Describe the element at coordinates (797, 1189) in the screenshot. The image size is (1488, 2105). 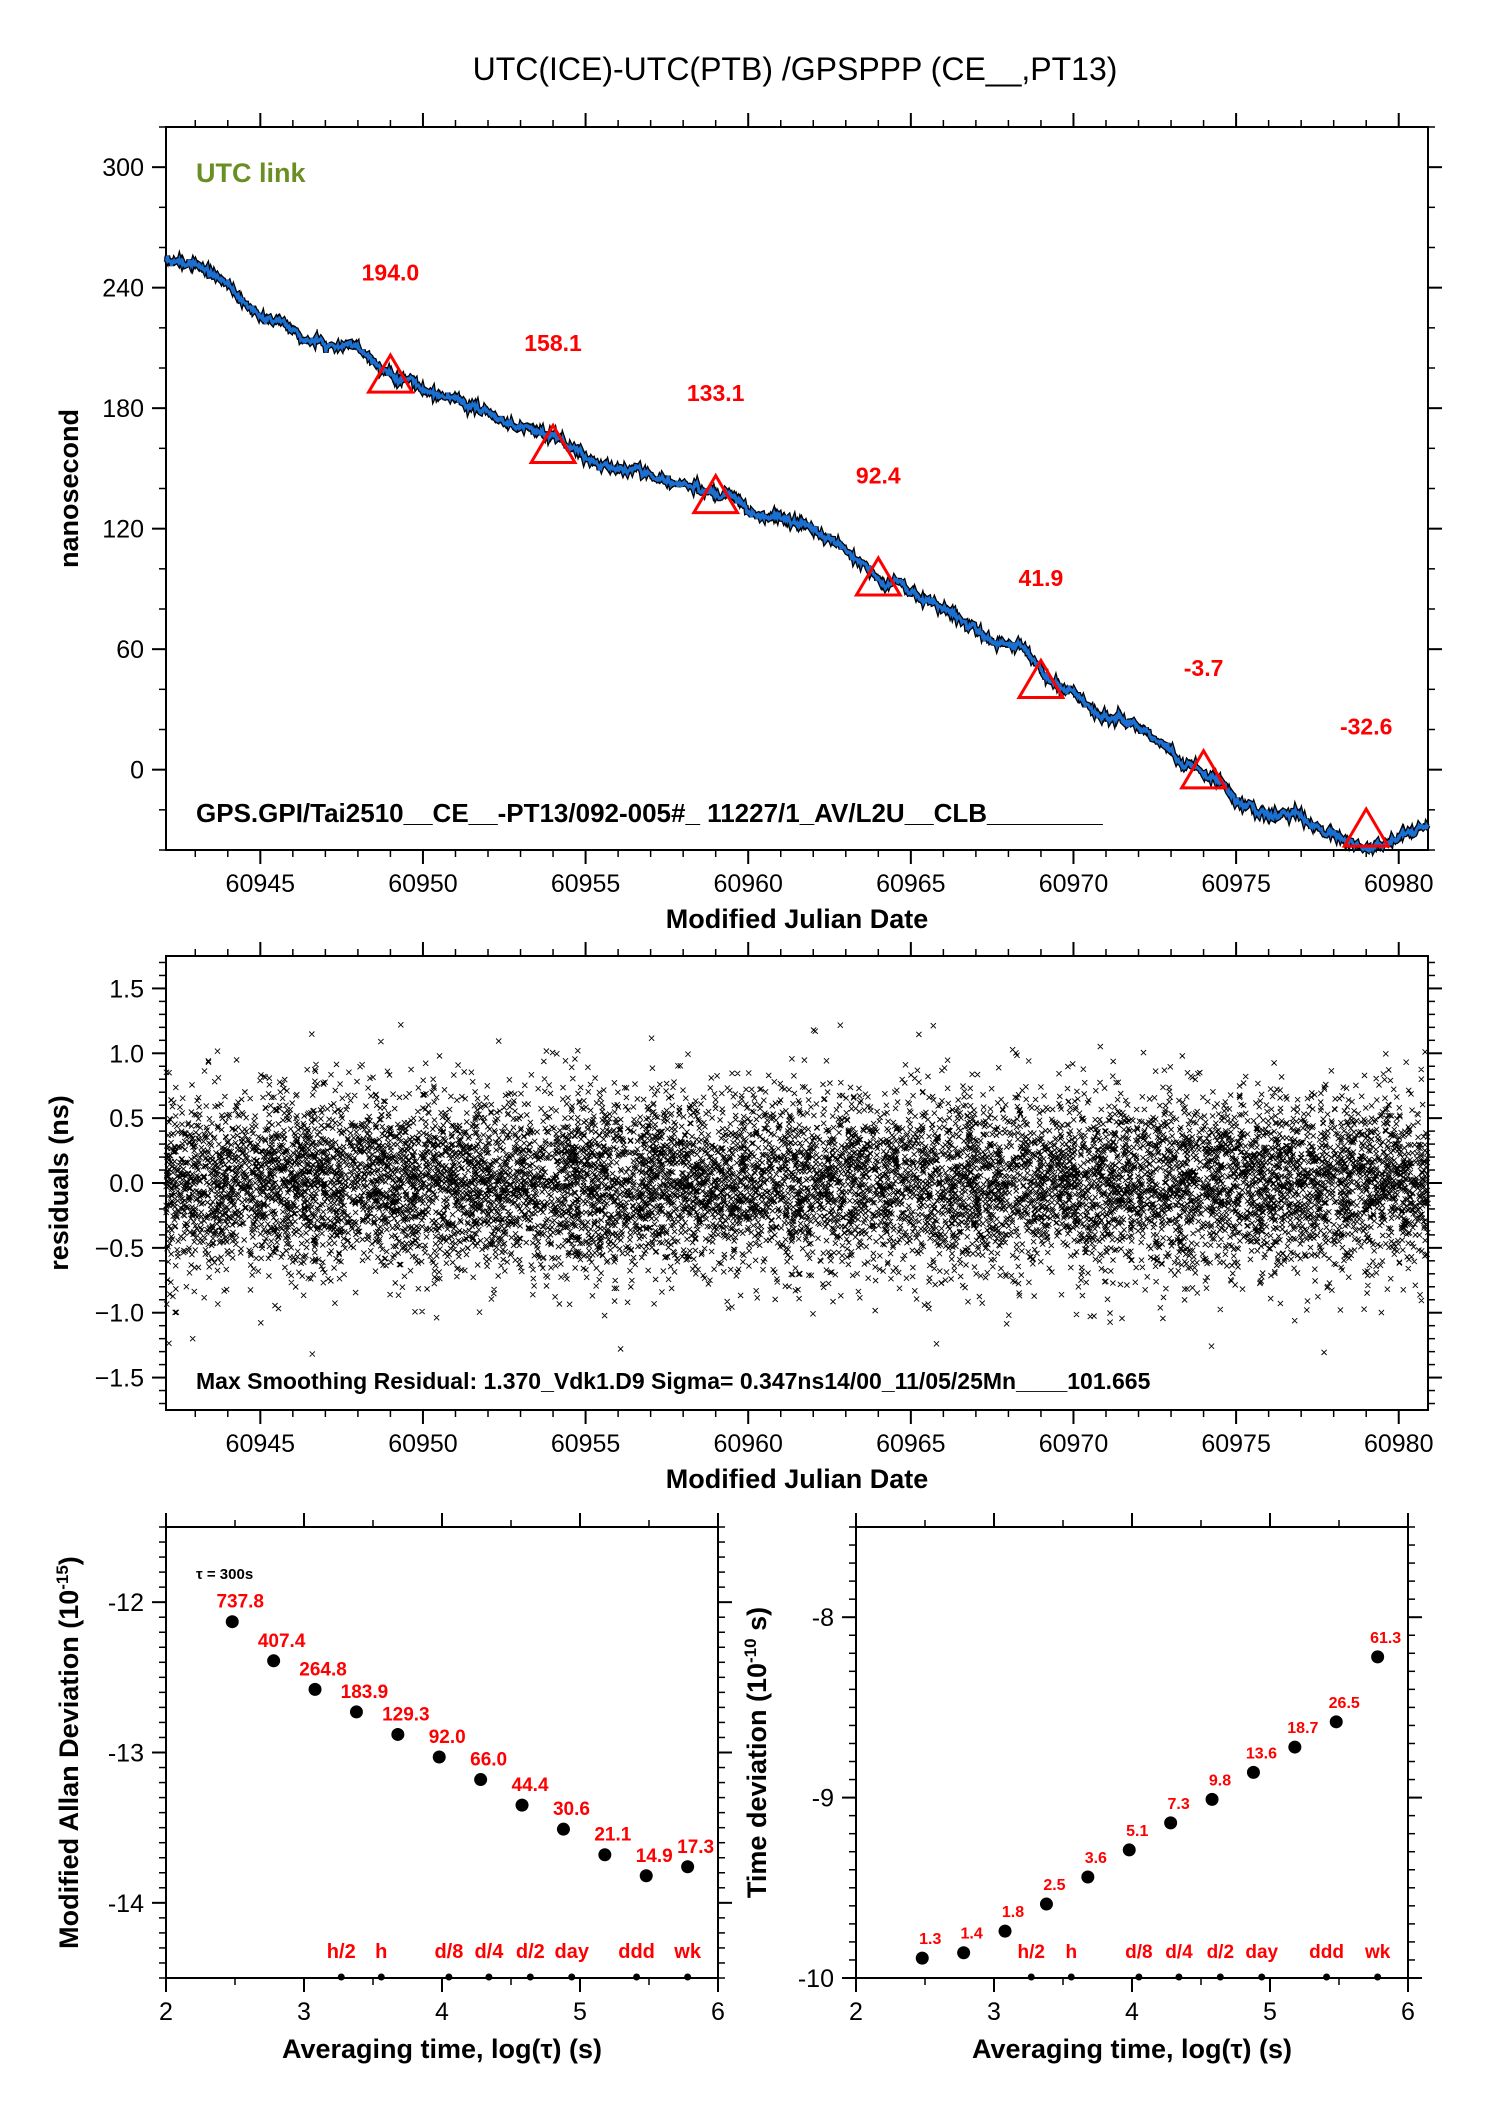
I see `residual-points` at that location.